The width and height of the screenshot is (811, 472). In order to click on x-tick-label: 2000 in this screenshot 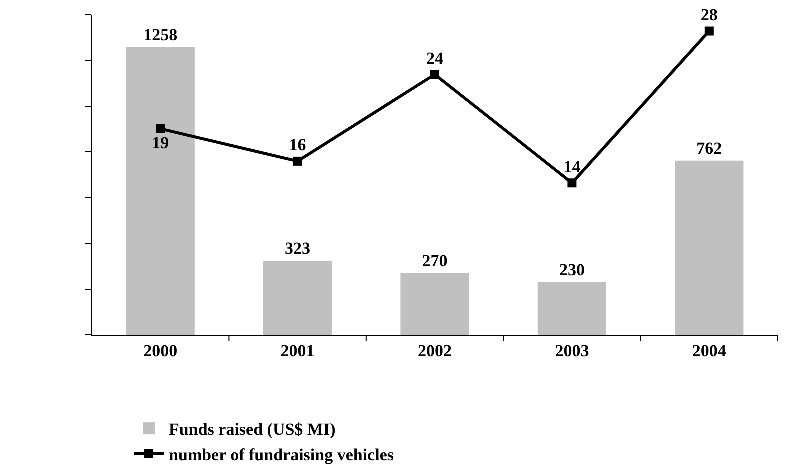, I will do `click(161, 350)`.